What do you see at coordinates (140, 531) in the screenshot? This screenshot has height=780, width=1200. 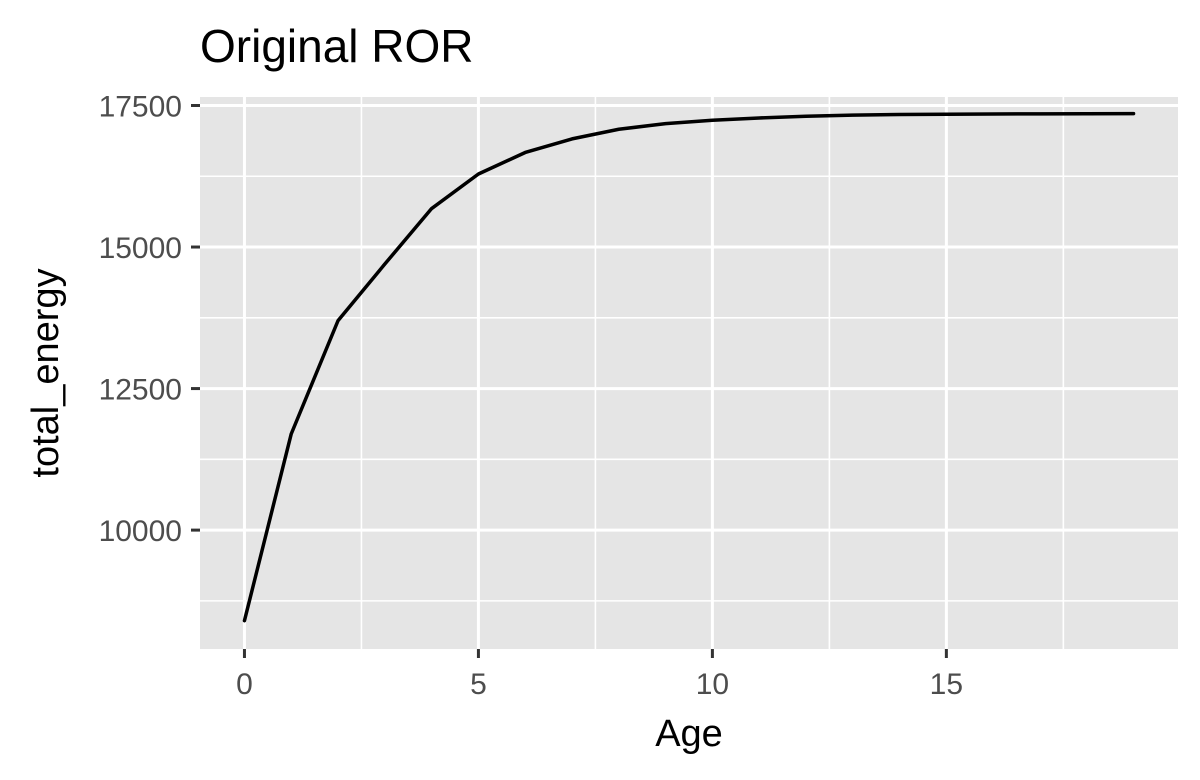 I see `y-tick-label: 10000` at bounding box center [140, 531].